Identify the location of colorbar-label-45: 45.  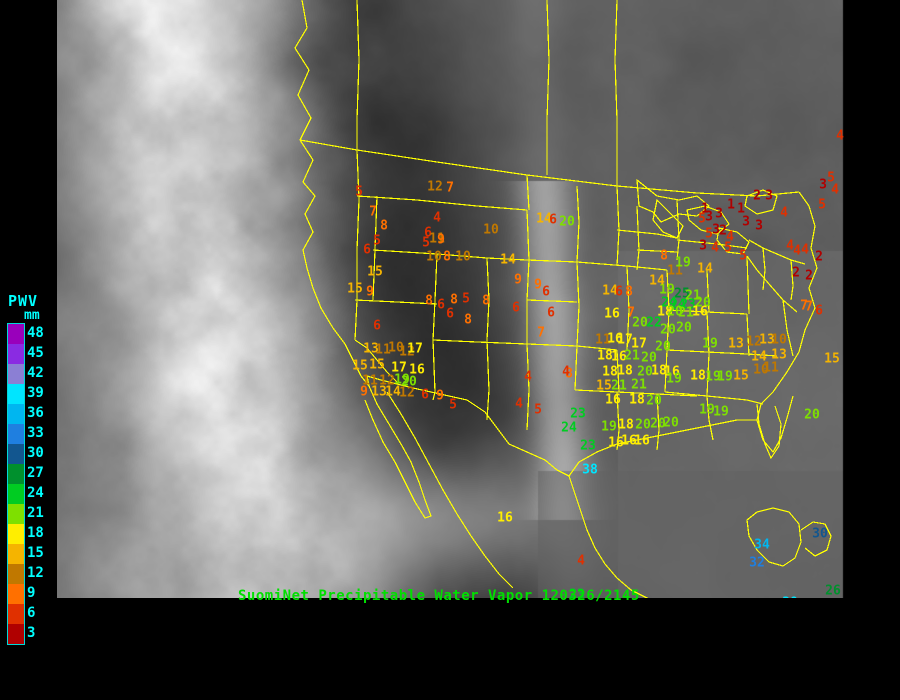
(35, 353).